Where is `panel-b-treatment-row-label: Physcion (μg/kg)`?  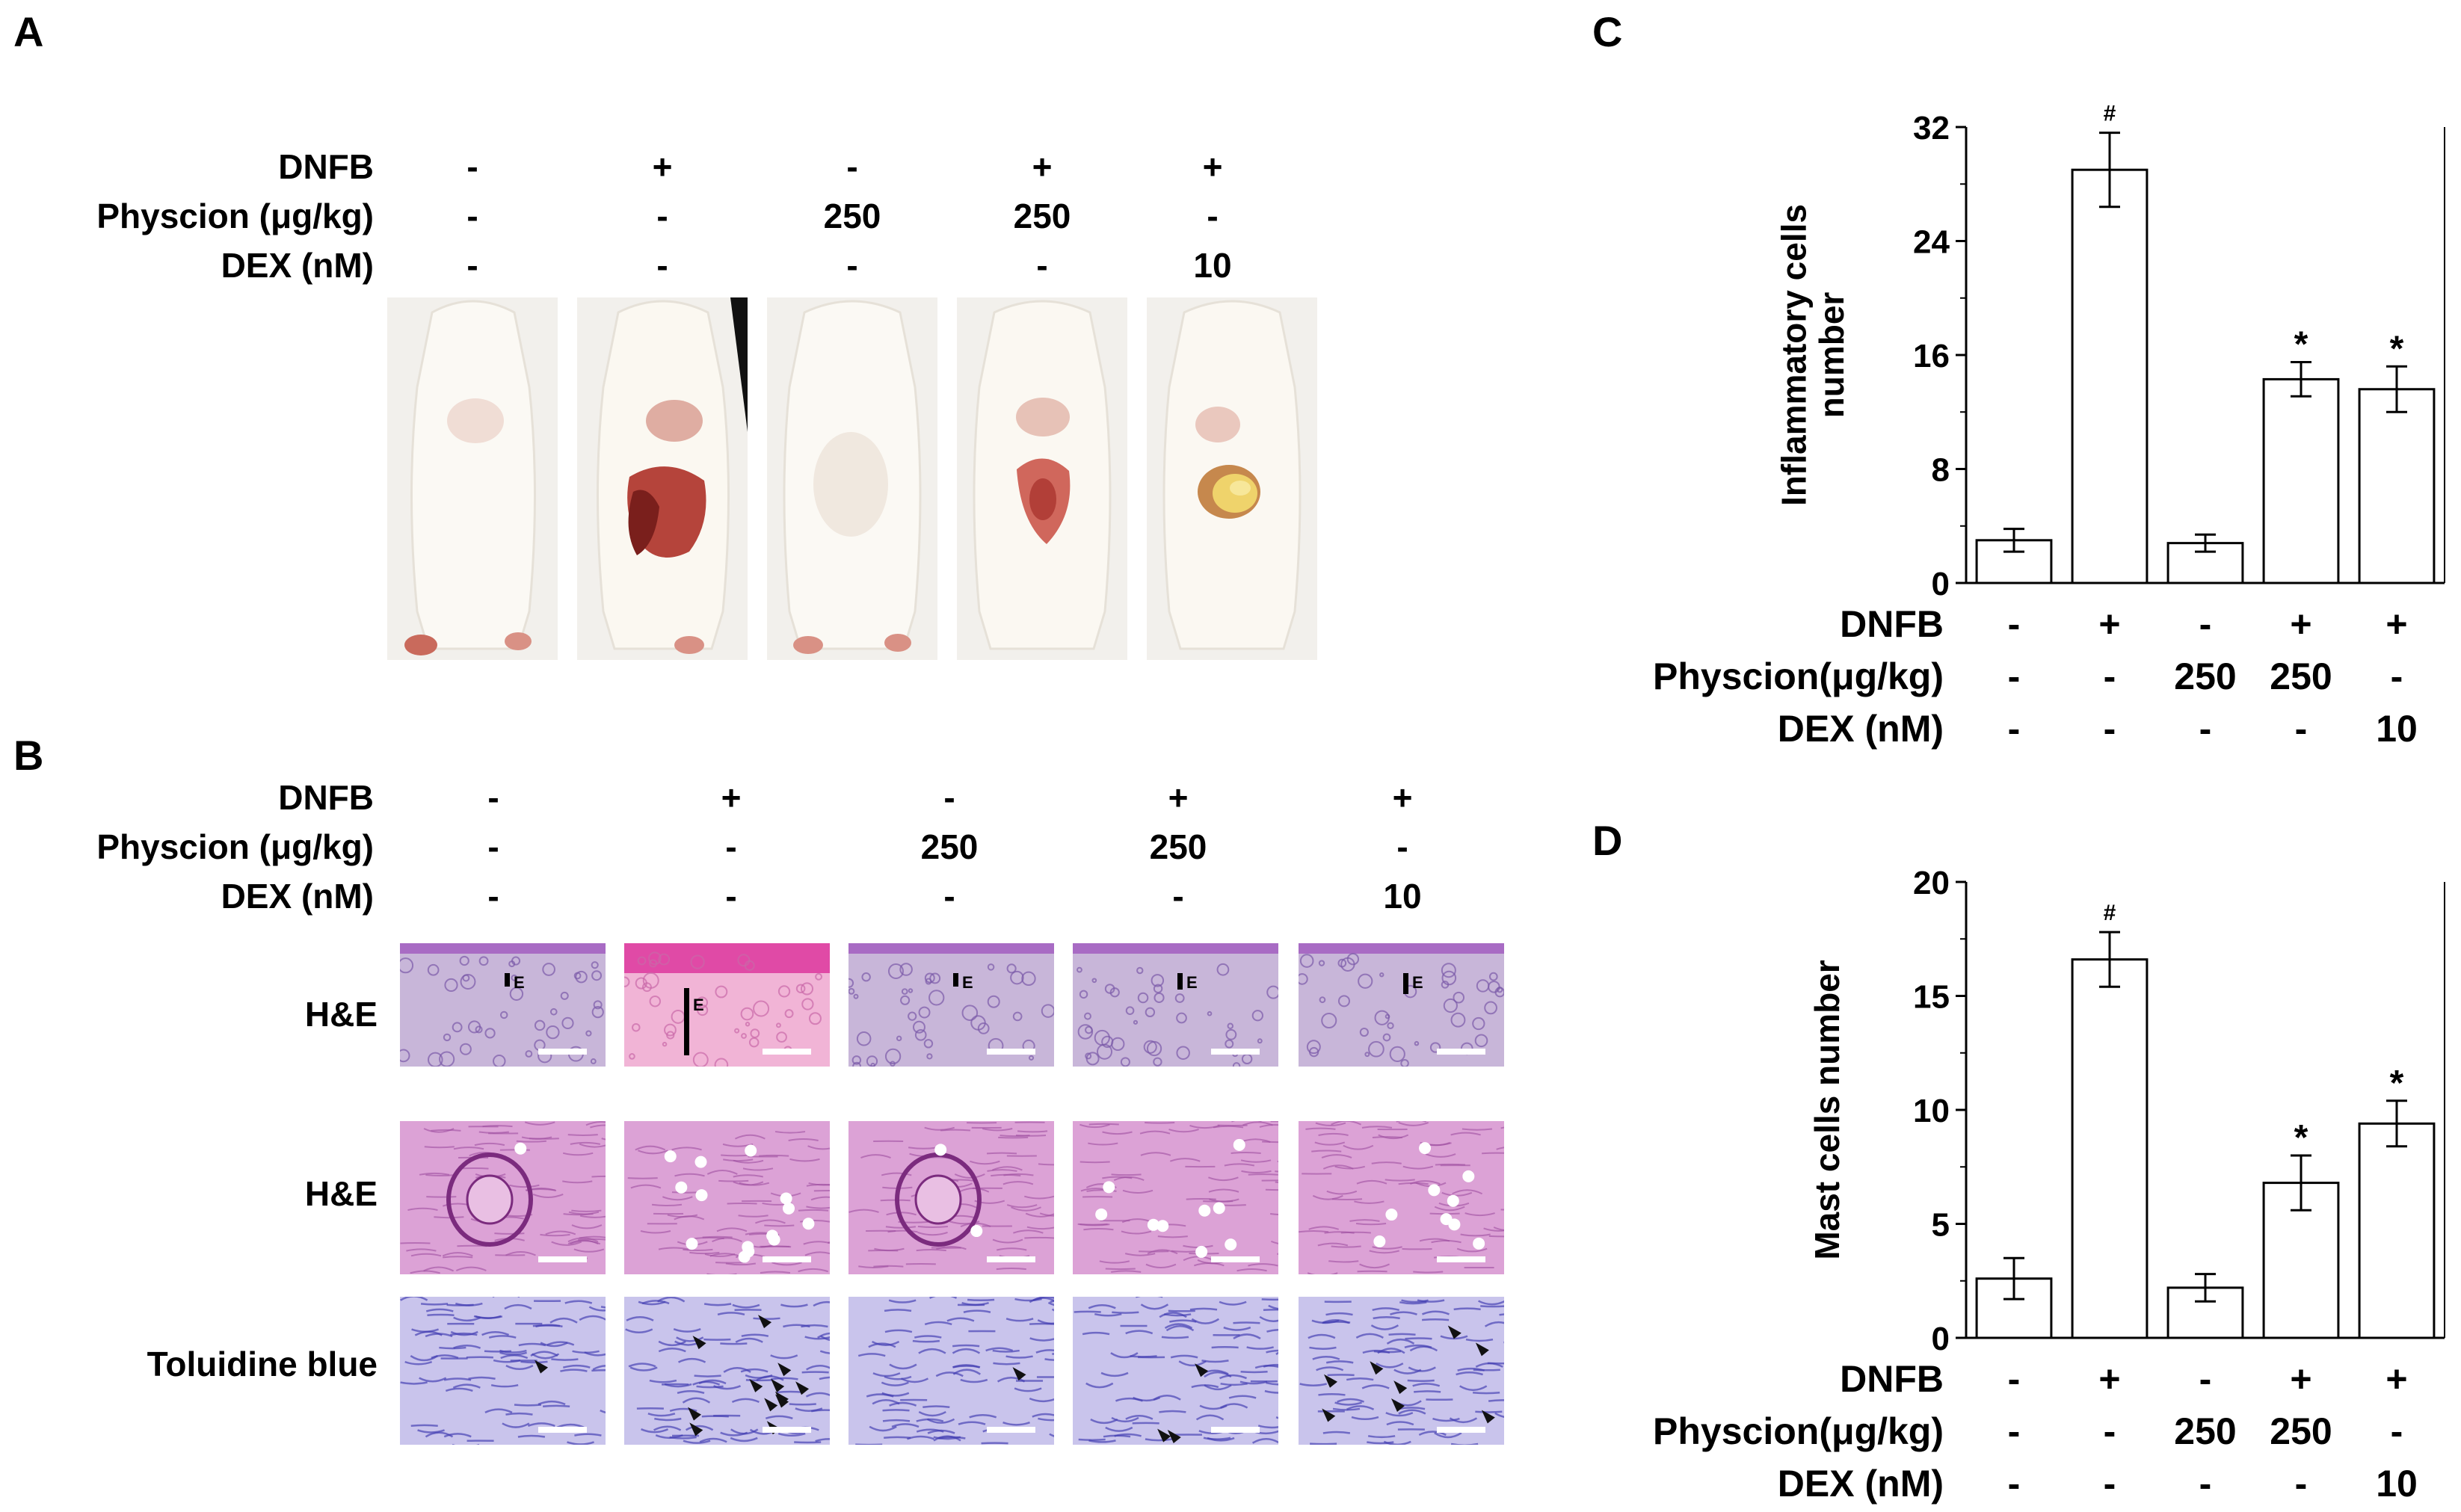
panel-b-treatment-row-label: Physcion (μg/kg) is located at coordinates (235, 847).